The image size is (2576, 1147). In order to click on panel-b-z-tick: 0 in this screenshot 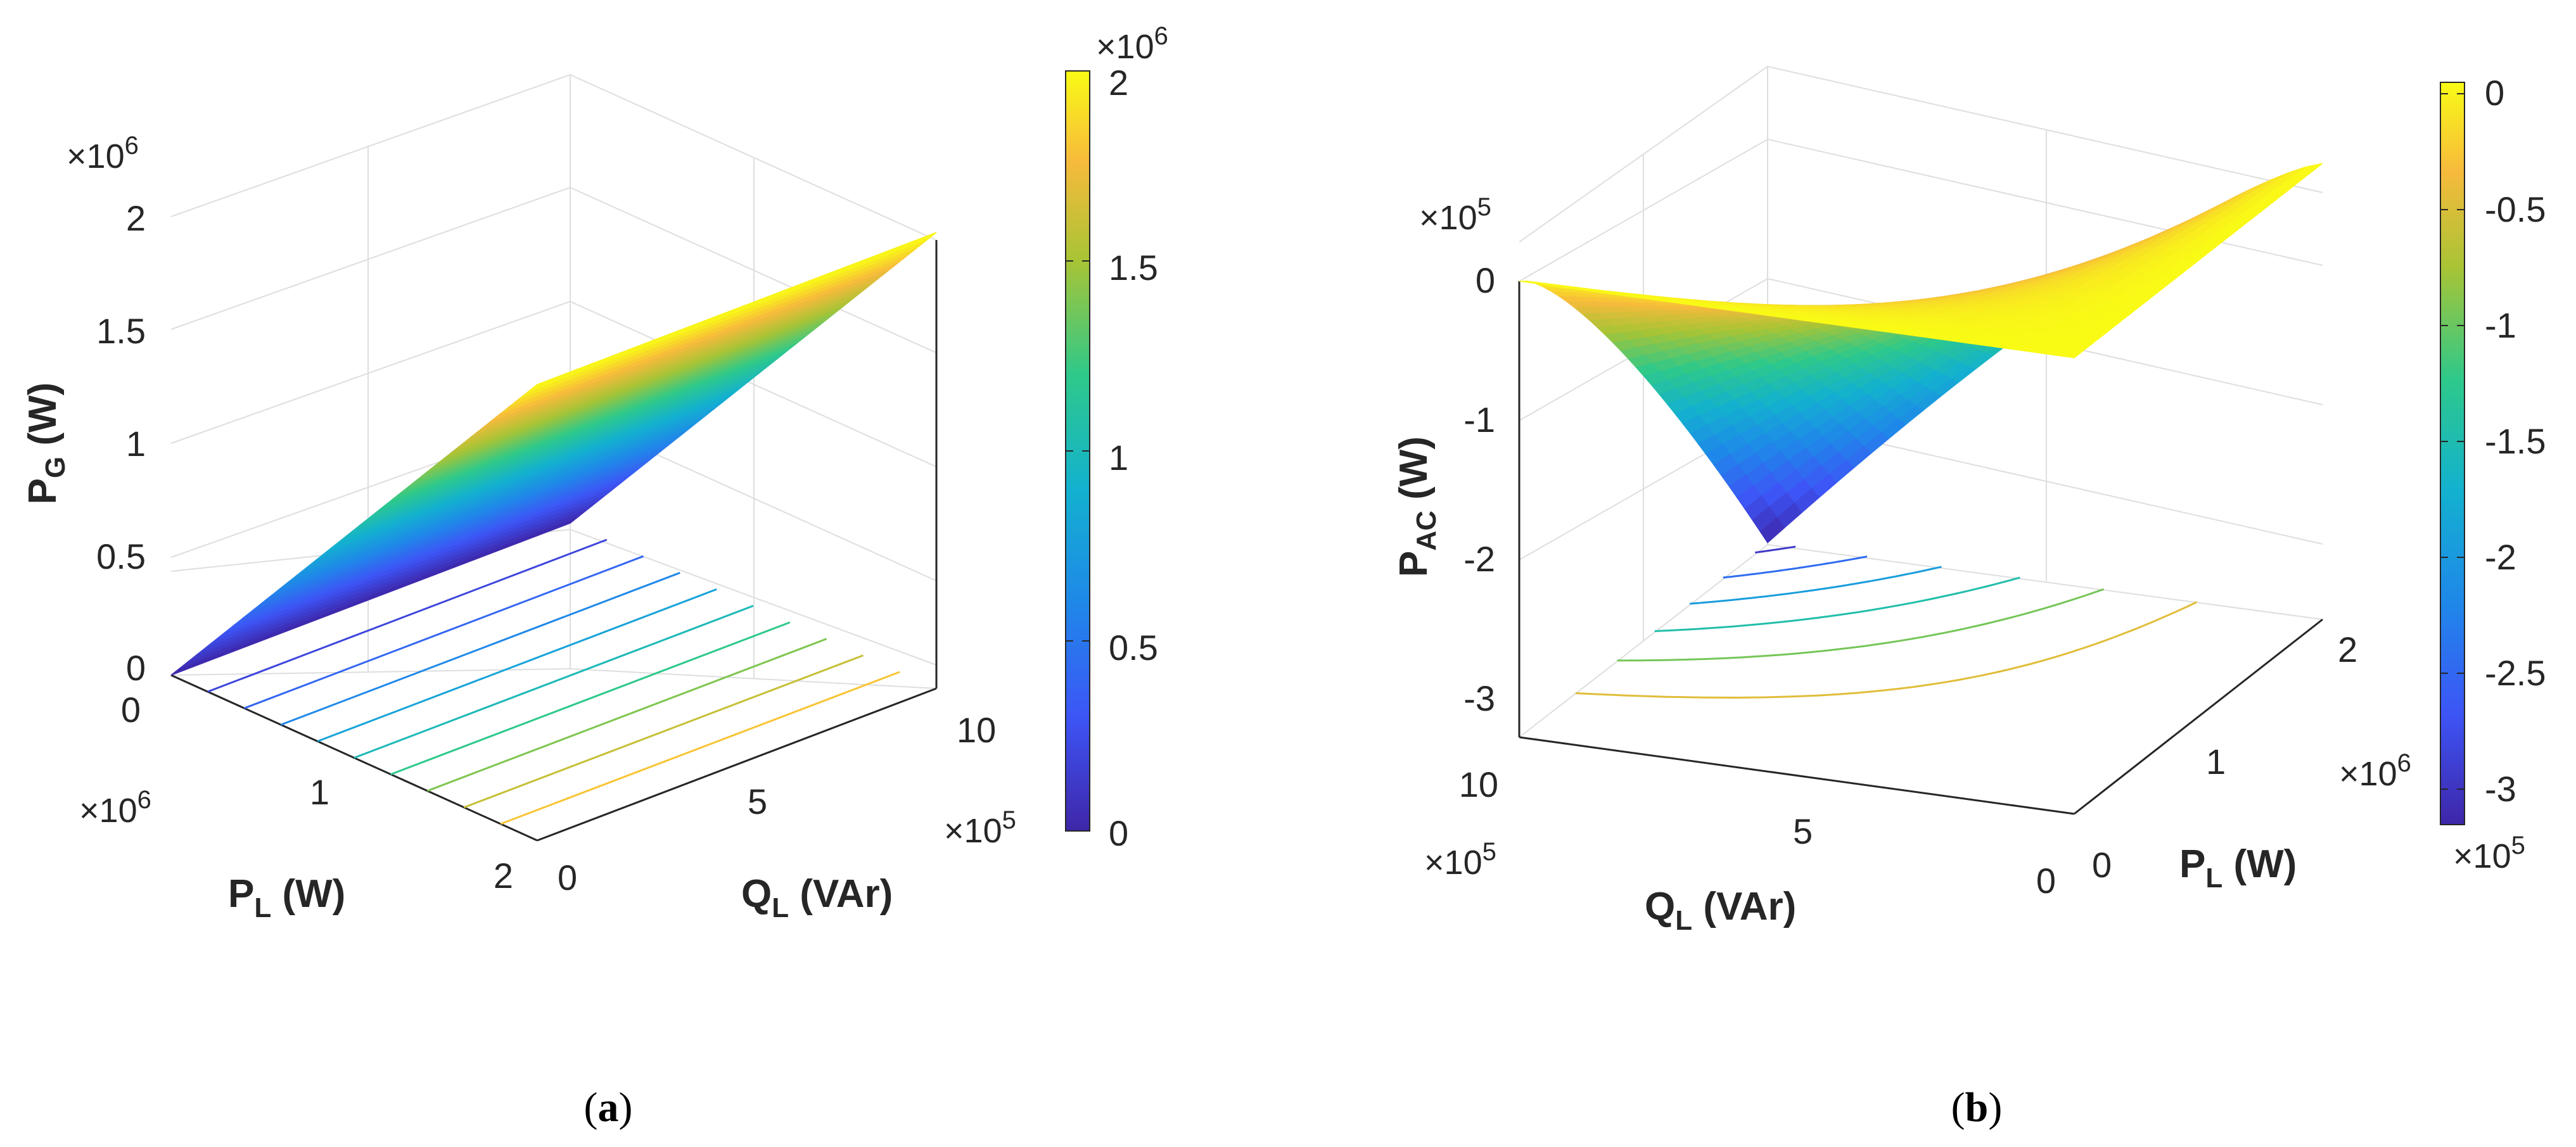, I will do `click(1486, 280)`.